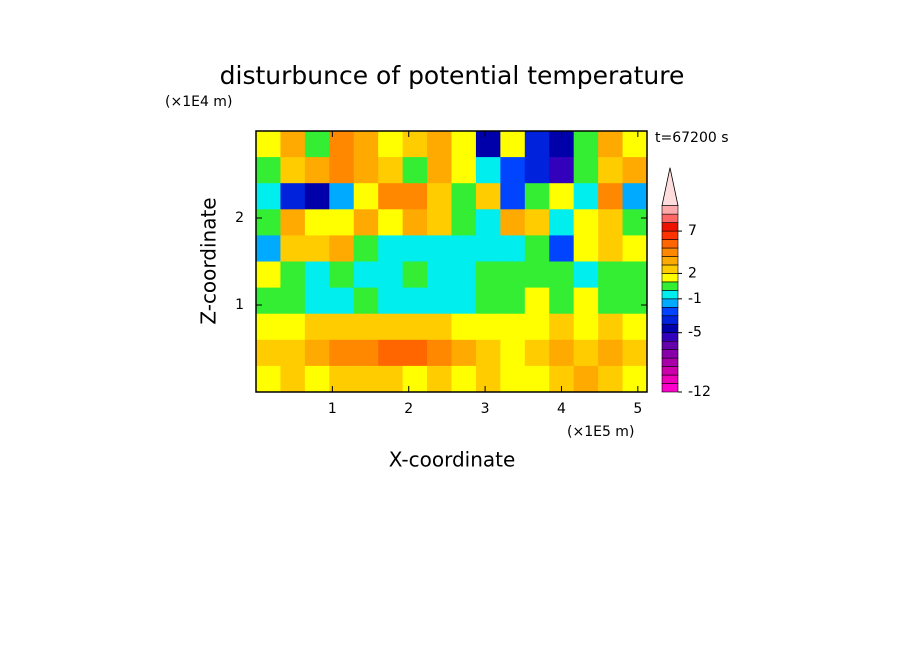 The height and width of the screenshot is (654, 904). What do you see at coordinates (485, 409) in the screenshot?
I see `x-tick-label: 3` at bounding box center [485, 409].